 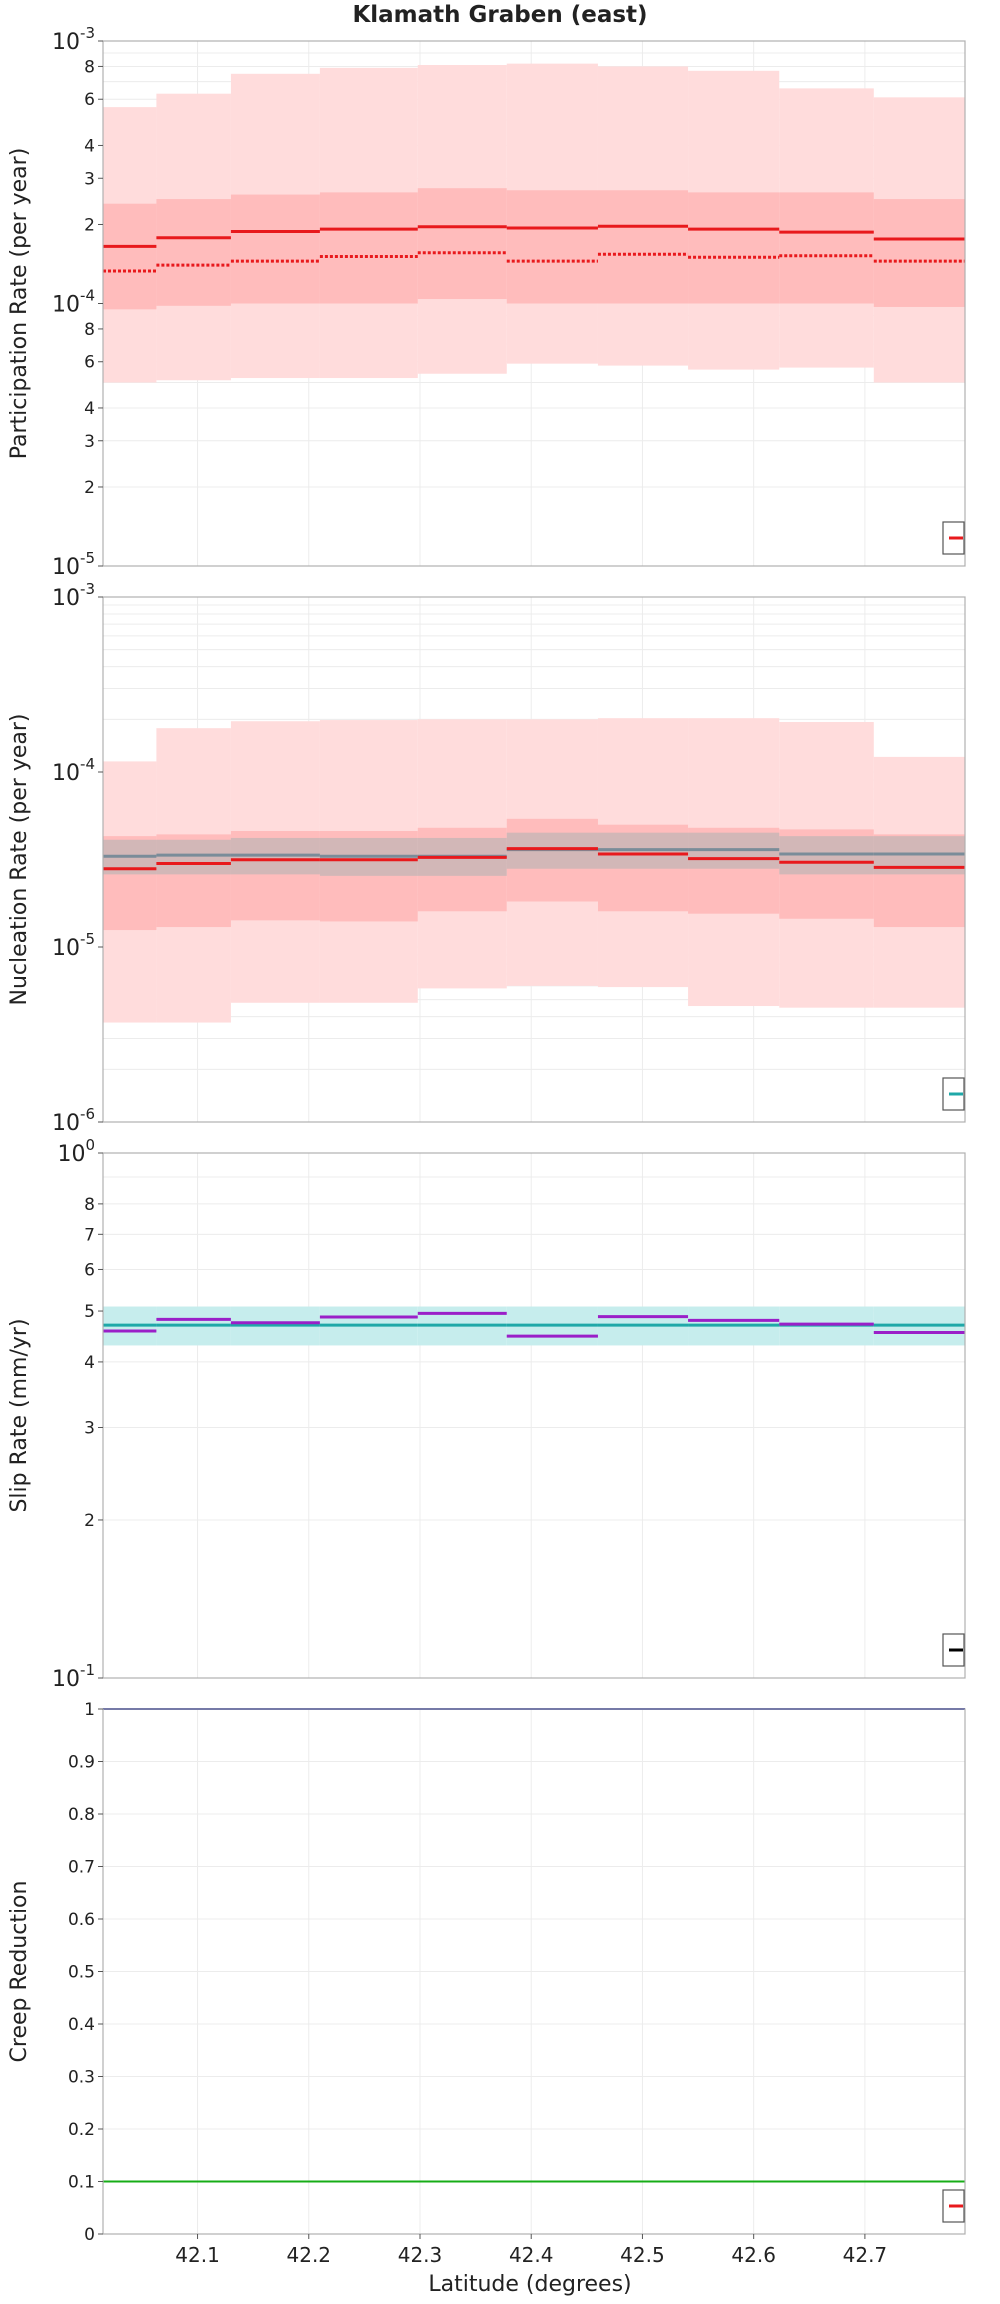 What do you see at coordinates (81, 2025) in the screenshot?
I see `creep-y-tick-label: 0.4` at bounding box center [81, 2025].